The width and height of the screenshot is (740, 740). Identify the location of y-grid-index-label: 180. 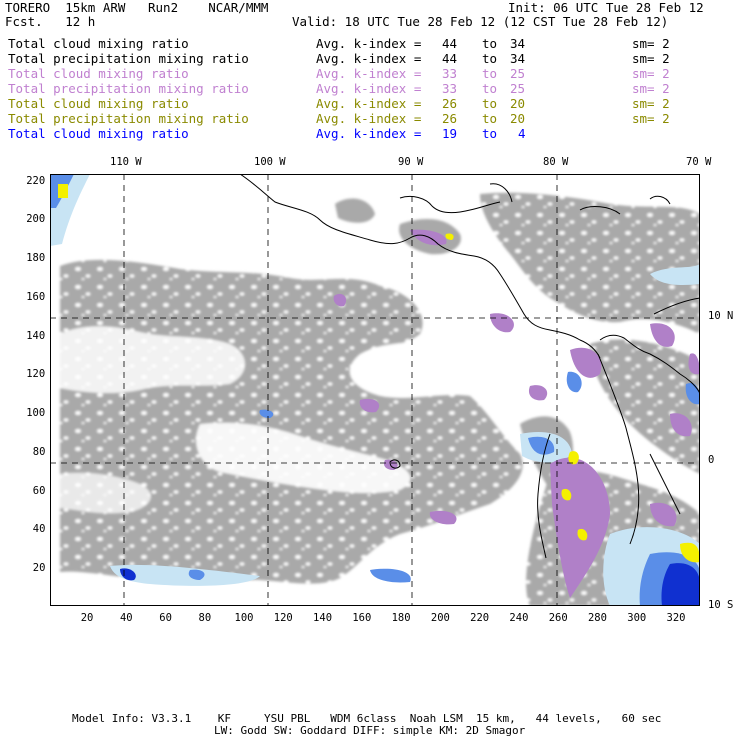
(36, 258).